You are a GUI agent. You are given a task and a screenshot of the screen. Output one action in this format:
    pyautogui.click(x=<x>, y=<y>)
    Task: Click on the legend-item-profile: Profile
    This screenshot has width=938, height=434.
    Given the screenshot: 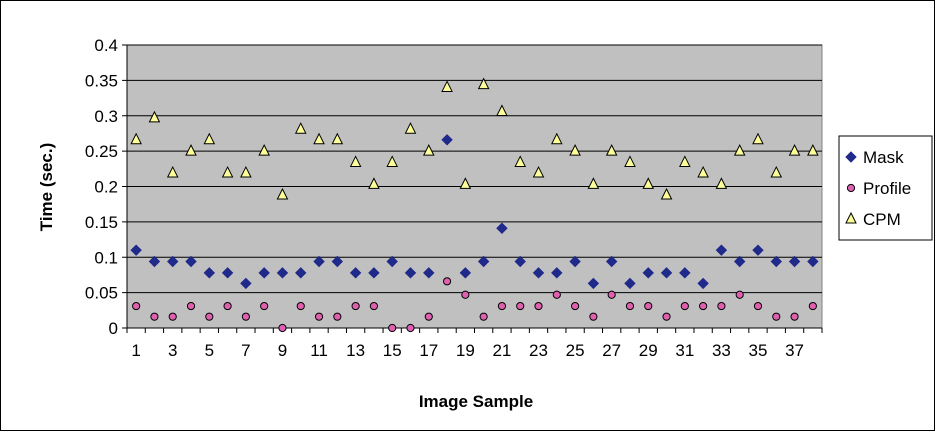 What is the action you would take?
    pyautogui.click(x=878, y=188)
    